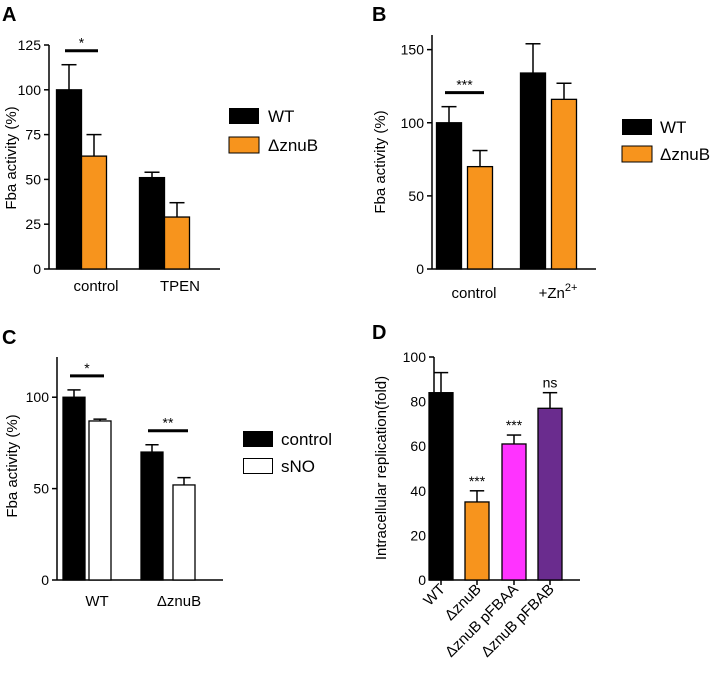 This screenshot has height=682, width=714. What do you see at coordinates (9, 15) in the screenshot?
I see `panel-letter-a: A` at bounding box center [9, 15].